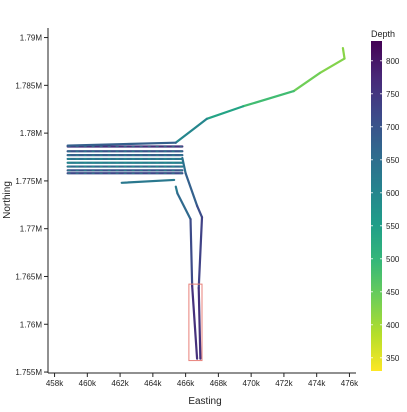 The width and height of the screenshot is (407, 412). I want to click on colorbar-tick-label: 600, so click(393, 193).